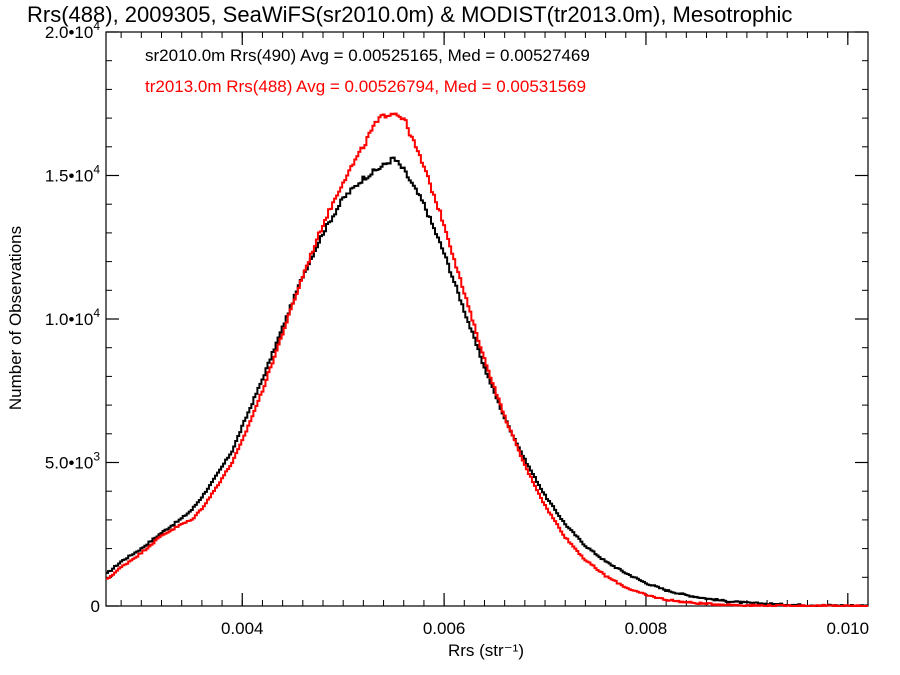 The image size is (900, 675). I want to click on y-axis-label: Number of Observations, so click(15, 318).